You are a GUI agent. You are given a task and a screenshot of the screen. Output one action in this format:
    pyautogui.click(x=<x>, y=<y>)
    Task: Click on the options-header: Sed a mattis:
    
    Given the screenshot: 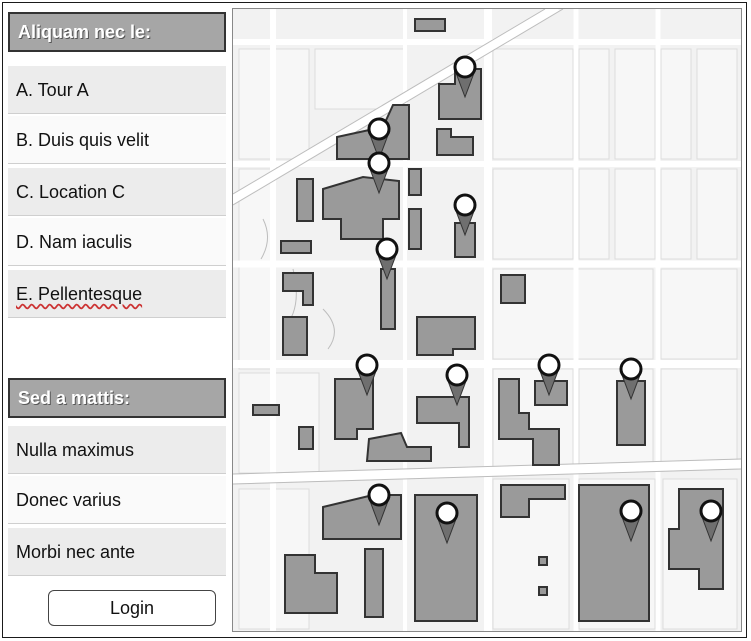 What is the action you would take?
    pyautogui.click(x=117, y=398)
    